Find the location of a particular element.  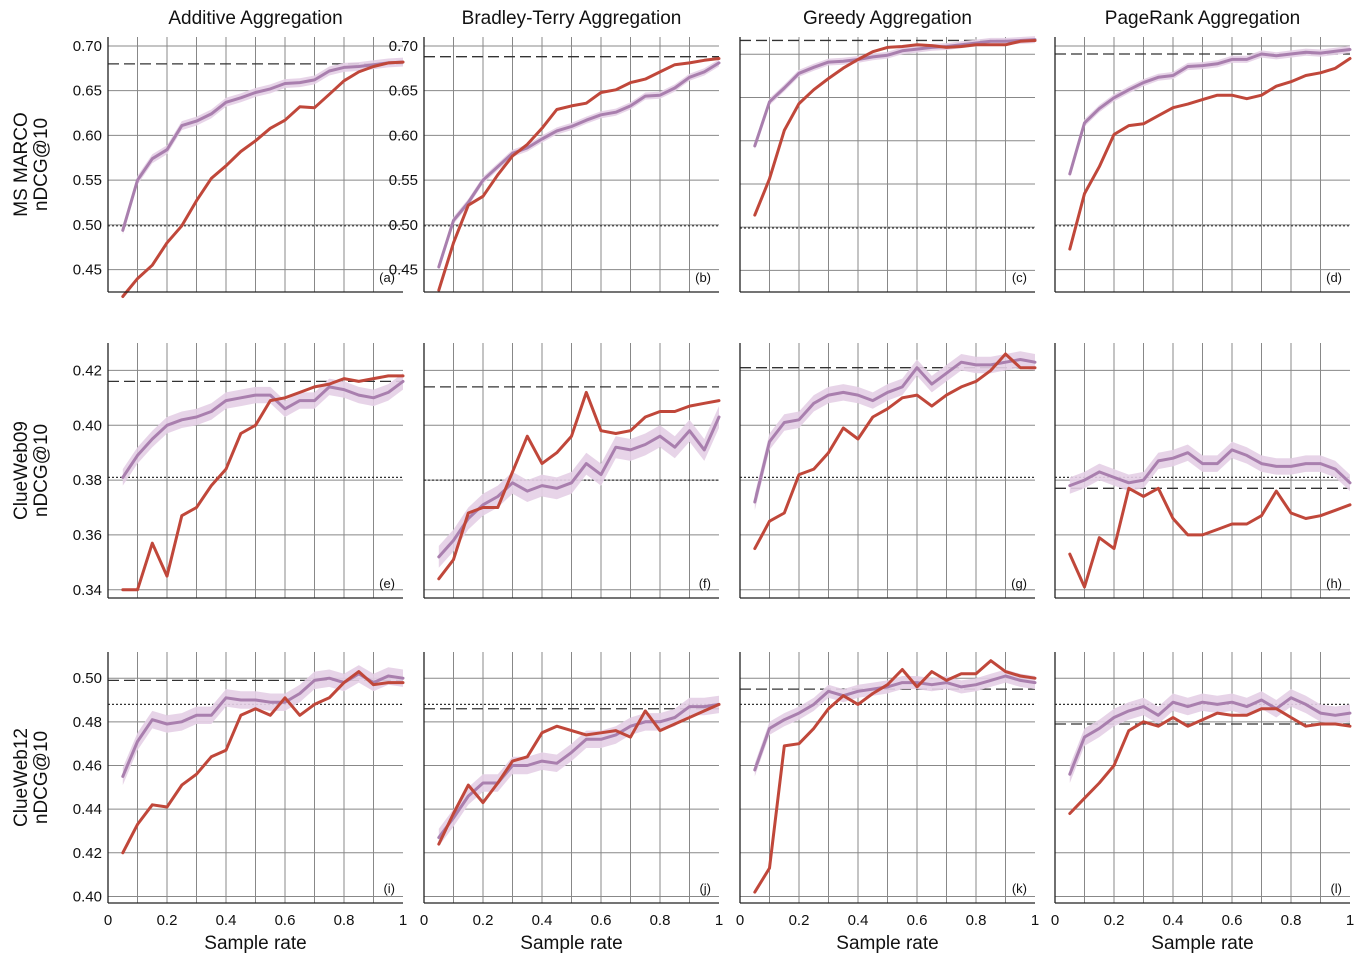

y-tick-label: 0.36 is located at coordinates (87, 535).